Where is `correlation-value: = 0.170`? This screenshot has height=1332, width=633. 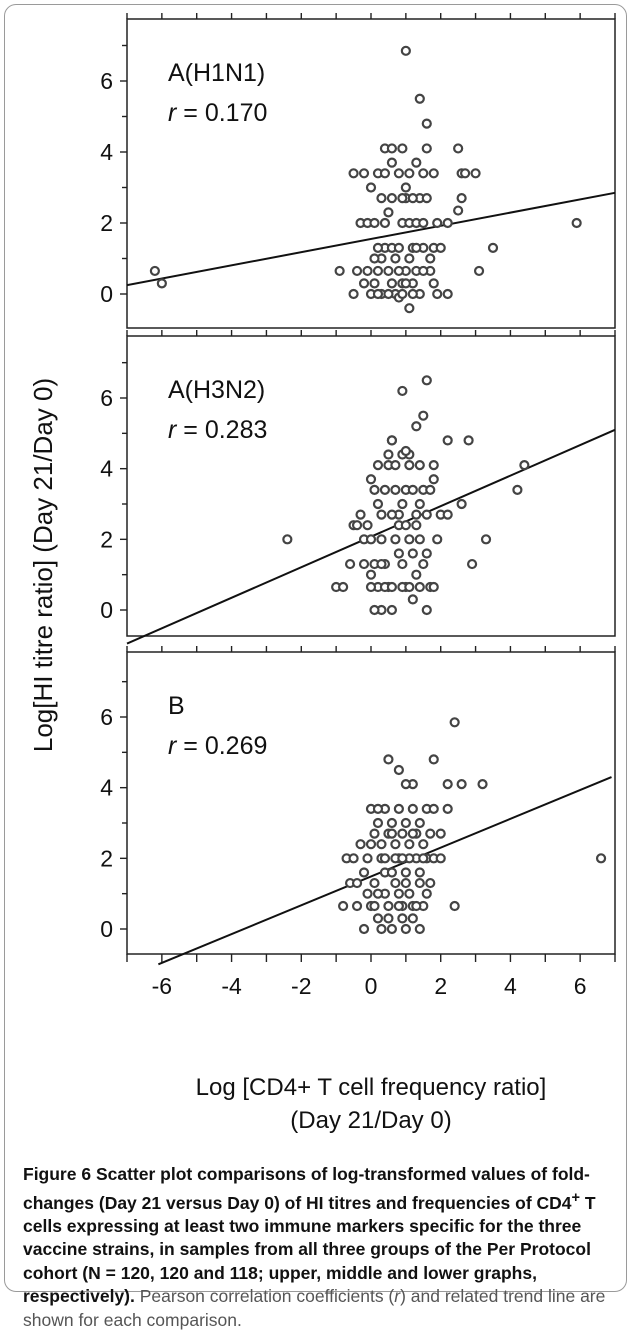
correlation-value: = 0.170 is located at coordinates (221, 113).